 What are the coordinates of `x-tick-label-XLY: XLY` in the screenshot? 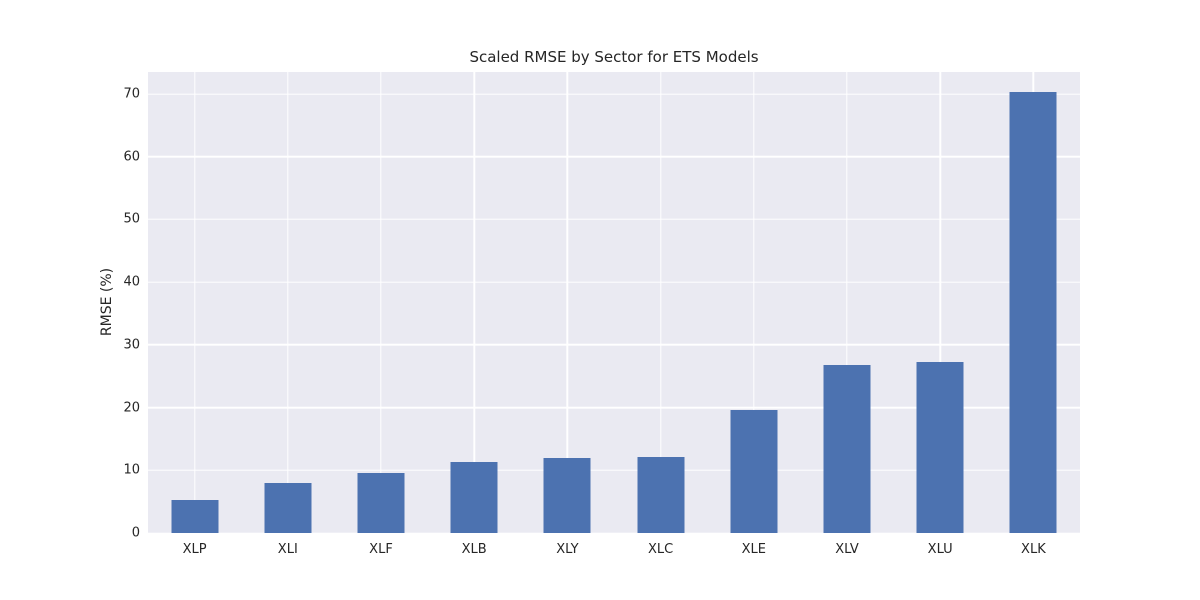 It's located at (567, 549).